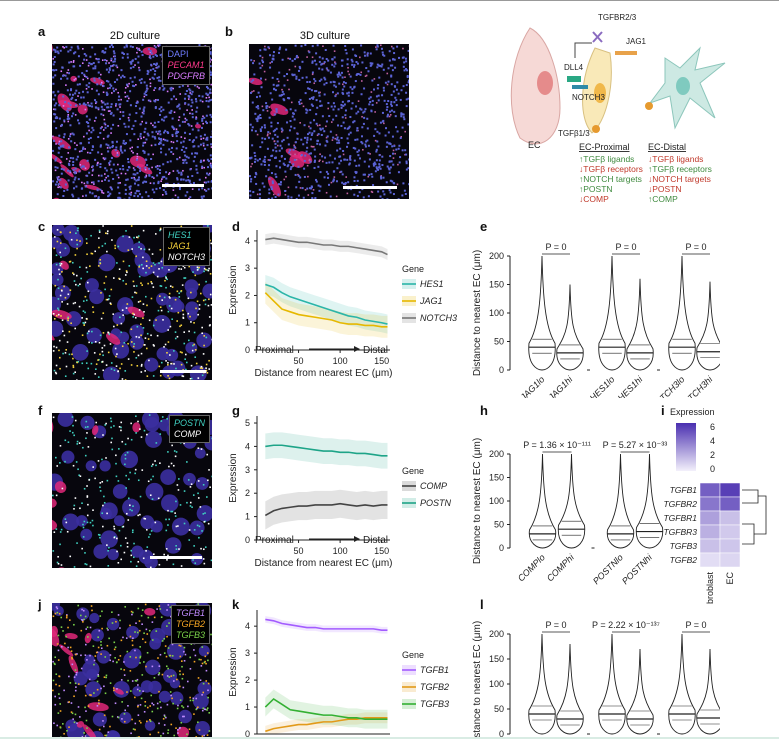  Describe the element at coordinates (233, 289) in the screenshot. I see `y-axis-title: Expression` at that location.